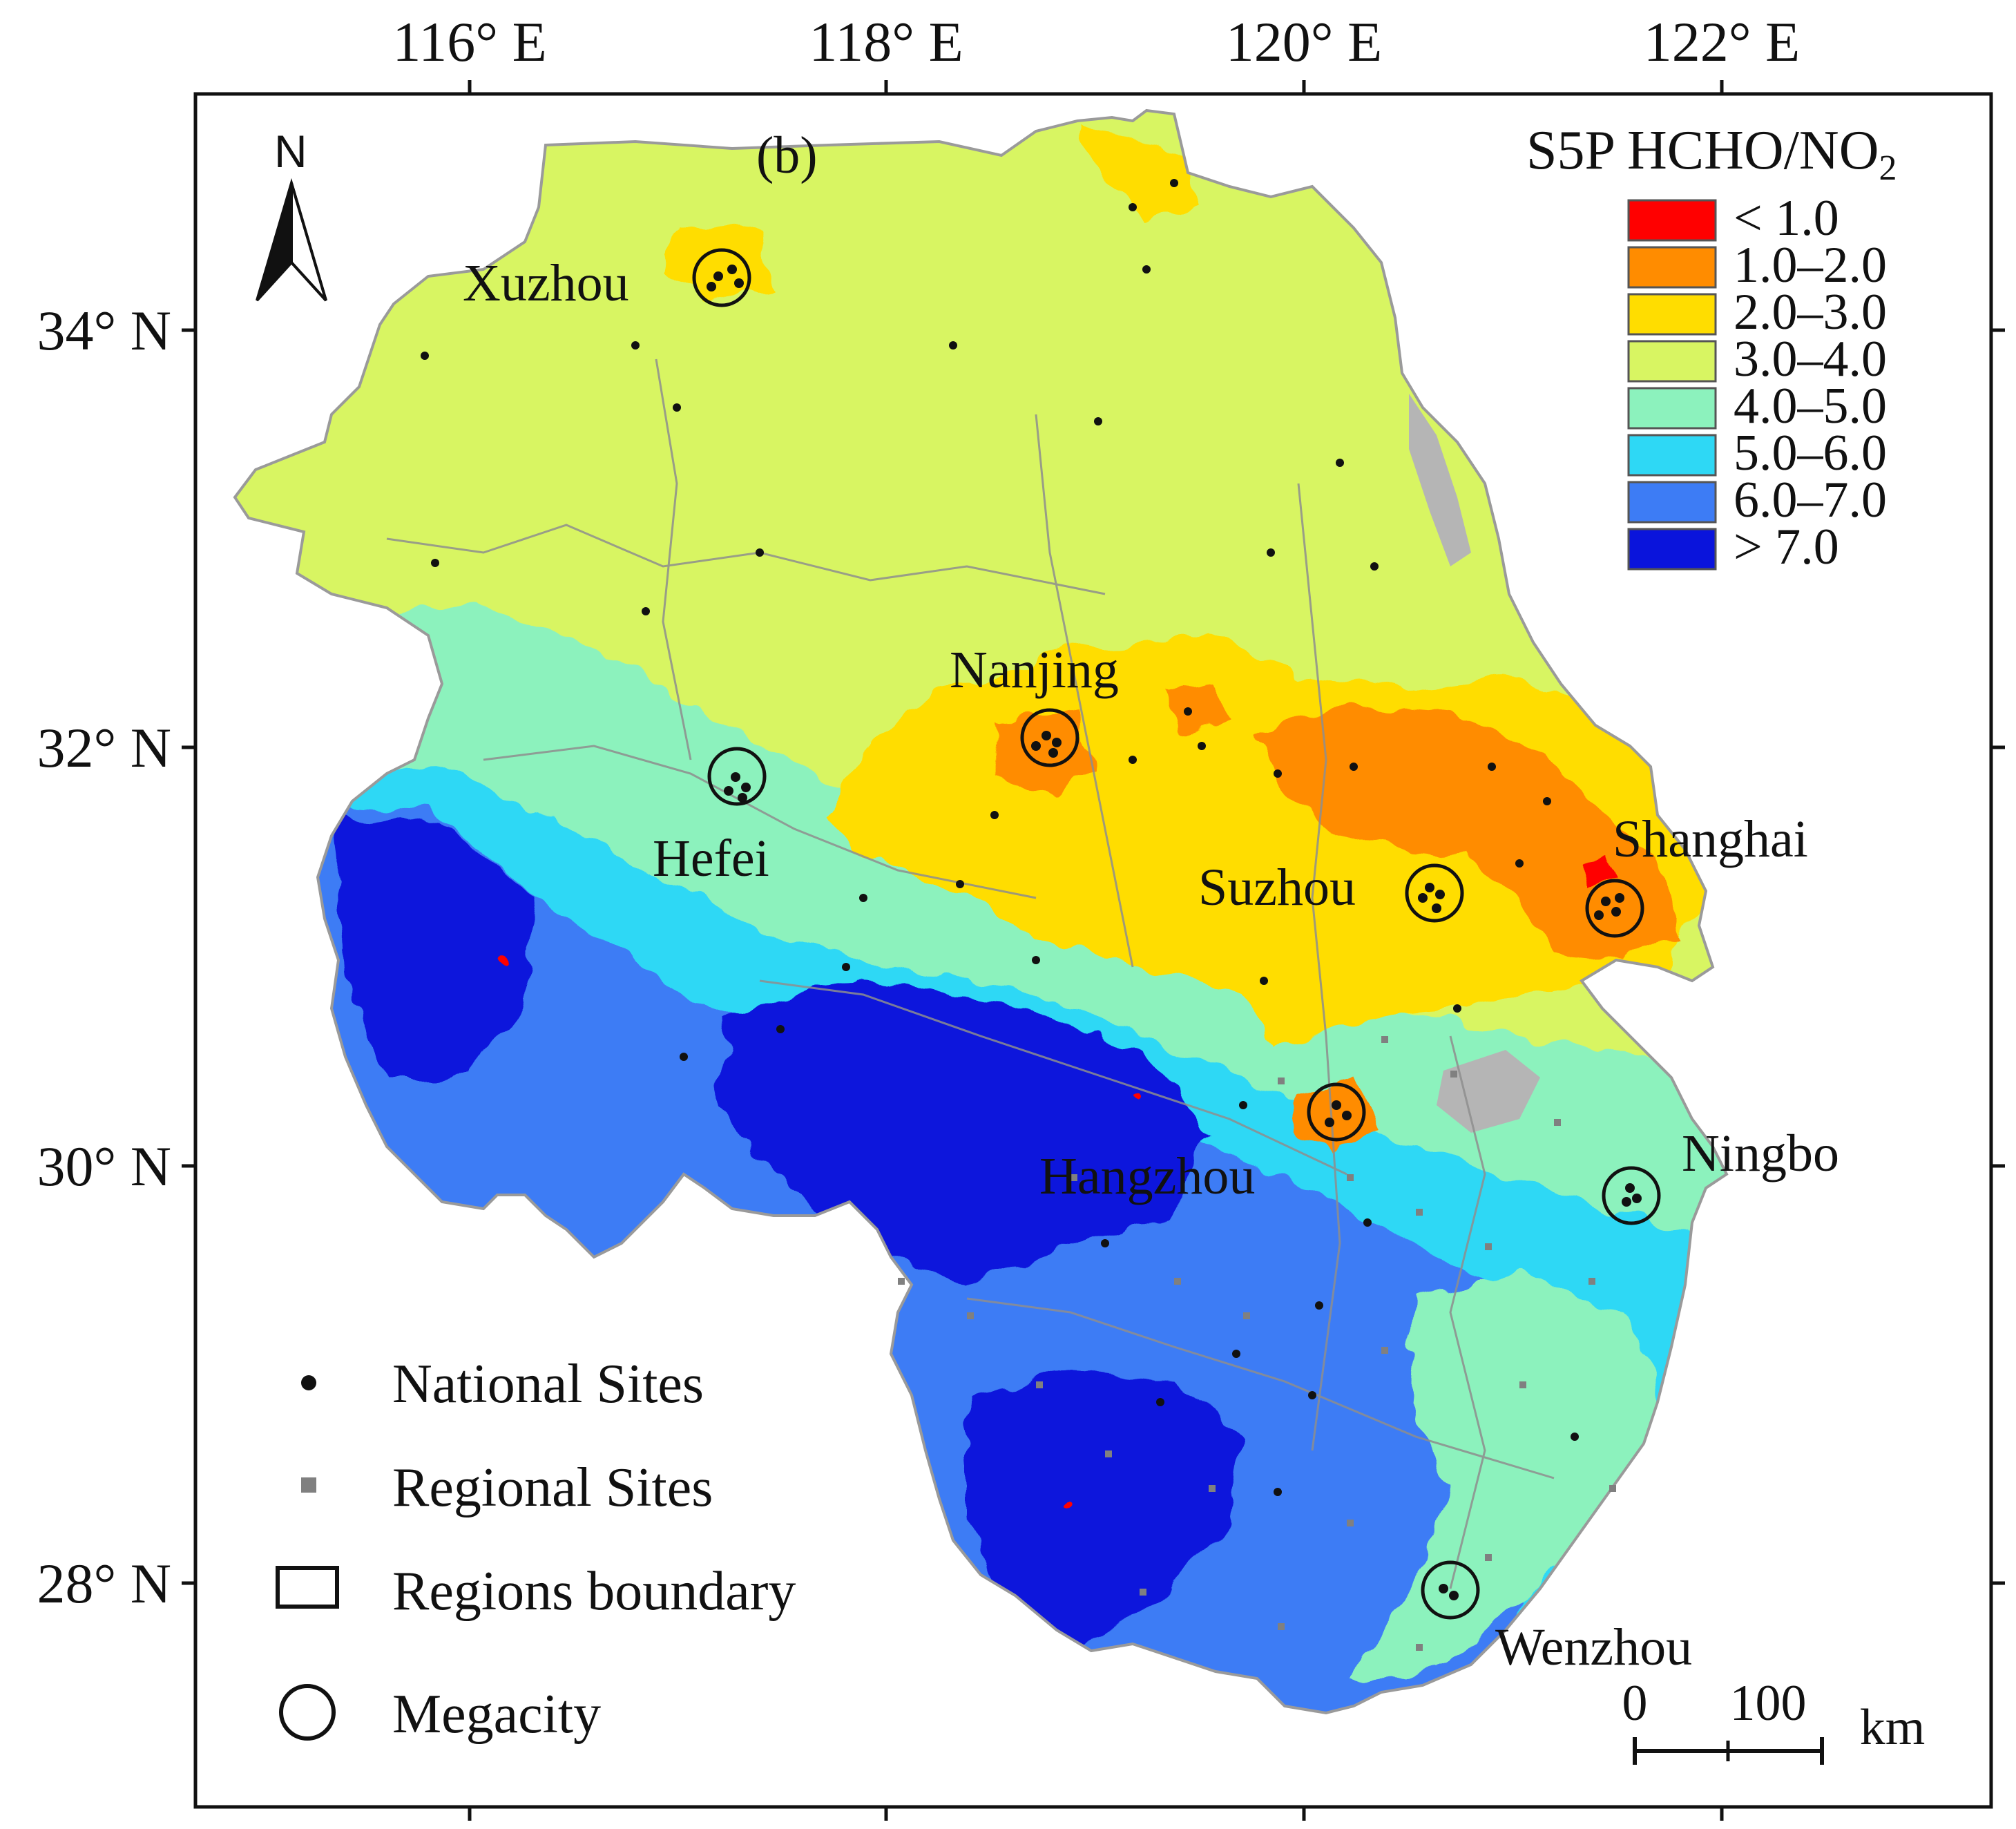 The width and height of the screenshot is (2016, 1829). What do you see at coordinates (1810, 265) in the screenshot?
I see `legend-class-label: 1.0–2.0` at bounding box center [1810, 265].